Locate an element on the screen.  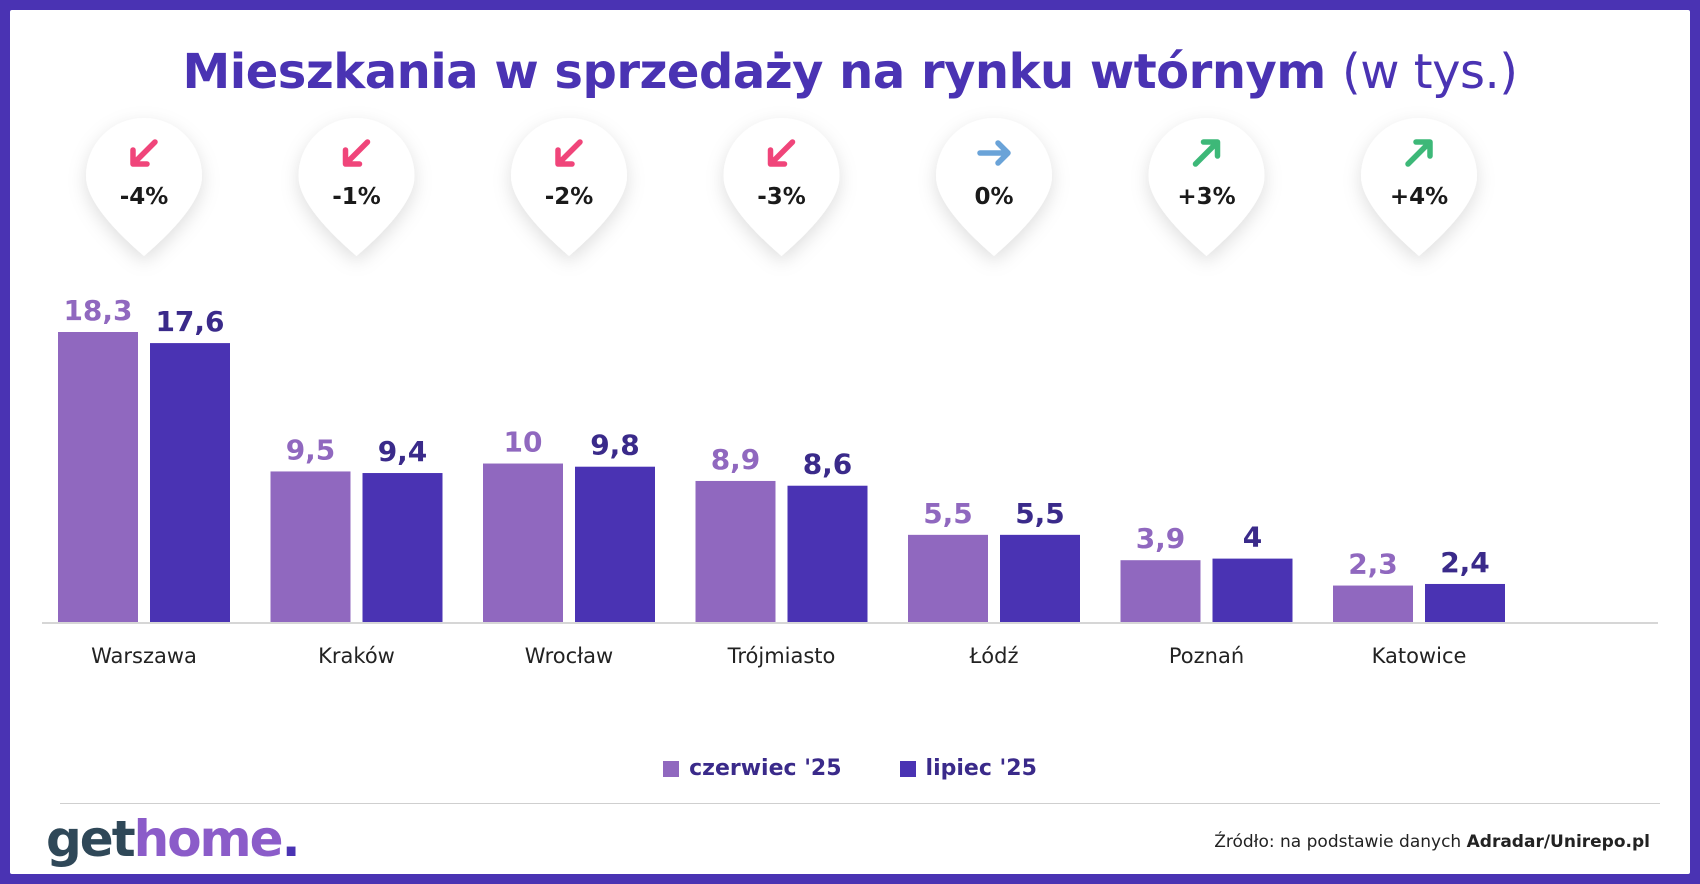
change-badge-krakow: -1% is located at coordinates (356, 186).